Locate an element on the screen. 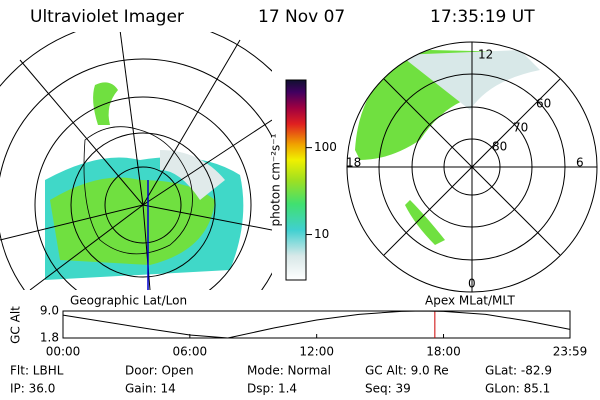  plot-frame is located at coordinates (316, 324).